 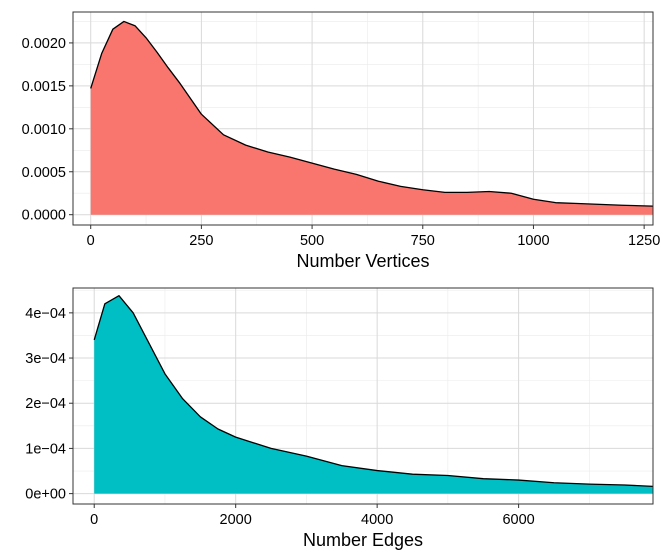 I want to click on y-tick-label: 1e−04, so click(x=45, y=449).